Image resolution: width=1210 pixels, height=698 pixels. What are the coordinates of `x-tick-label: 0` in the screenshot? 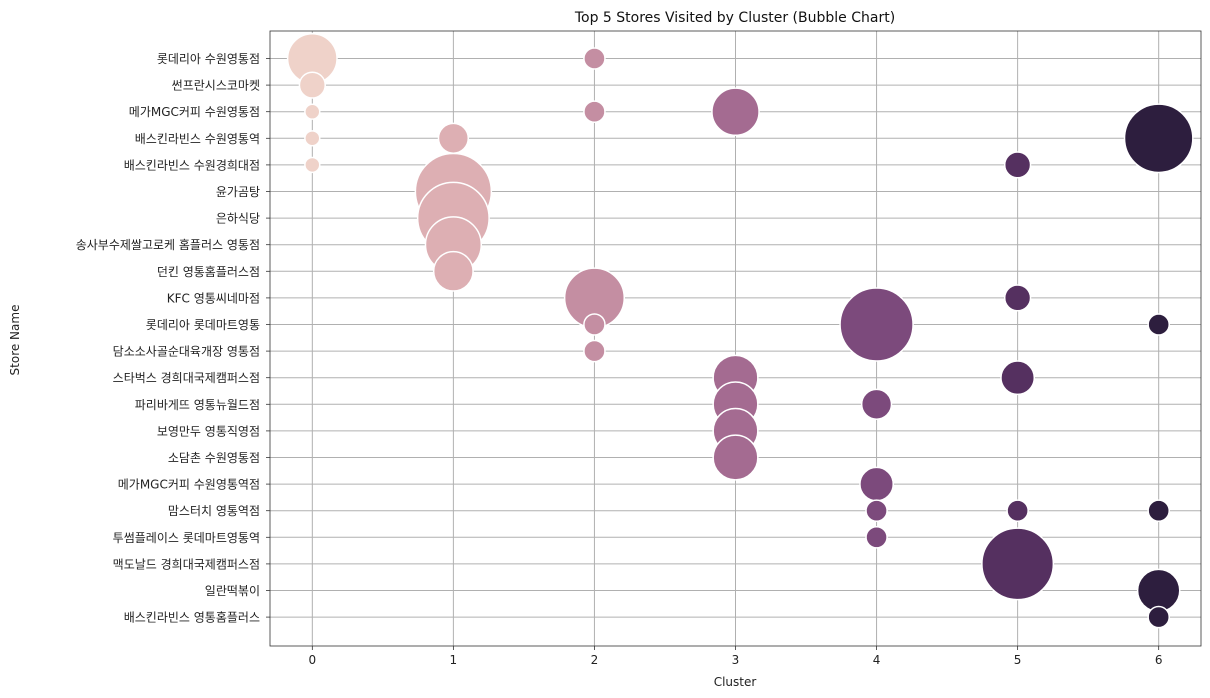 It's located at (312, 660).